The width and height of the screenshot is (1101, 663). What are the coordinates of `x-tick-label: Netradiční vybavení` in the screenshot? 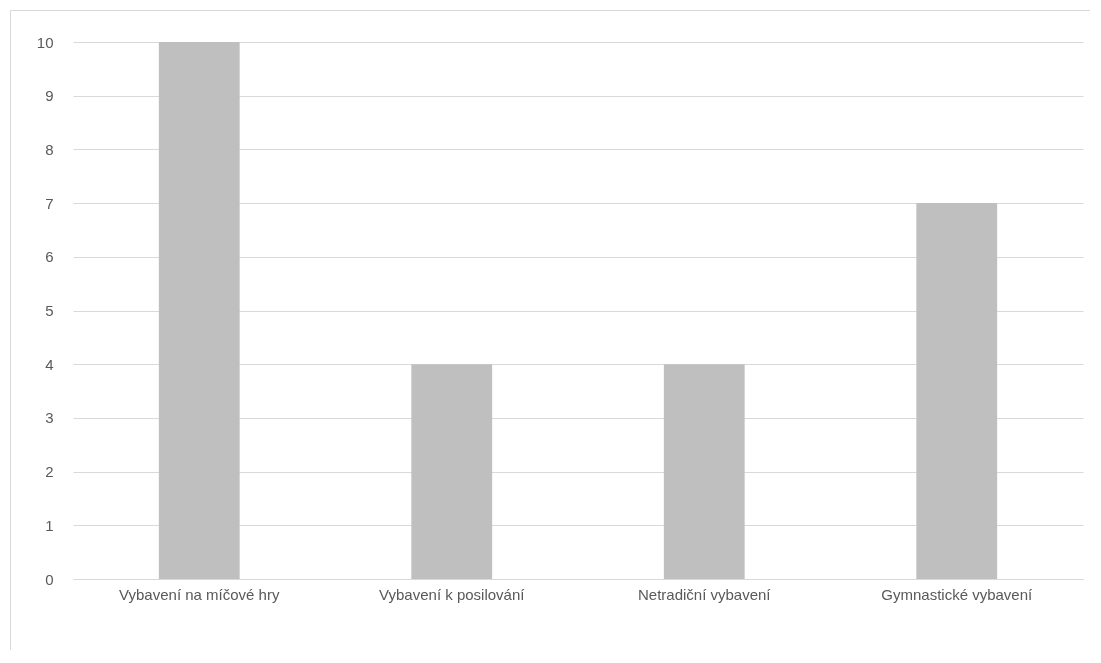 It's located at (704, 594).